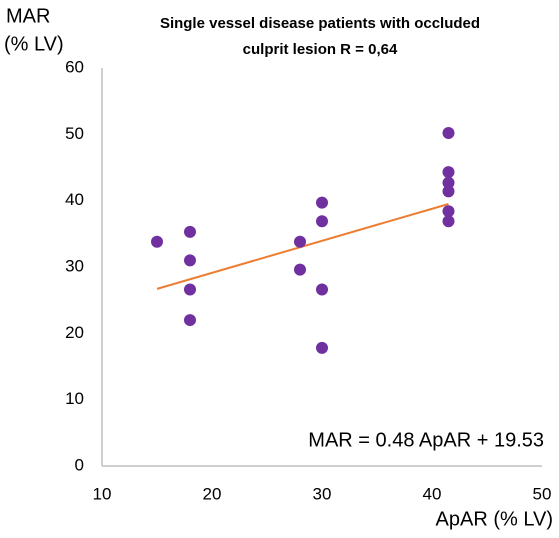 The image size is (559, 538). I want to click on y-tick-label: 10, so click(74, 398).